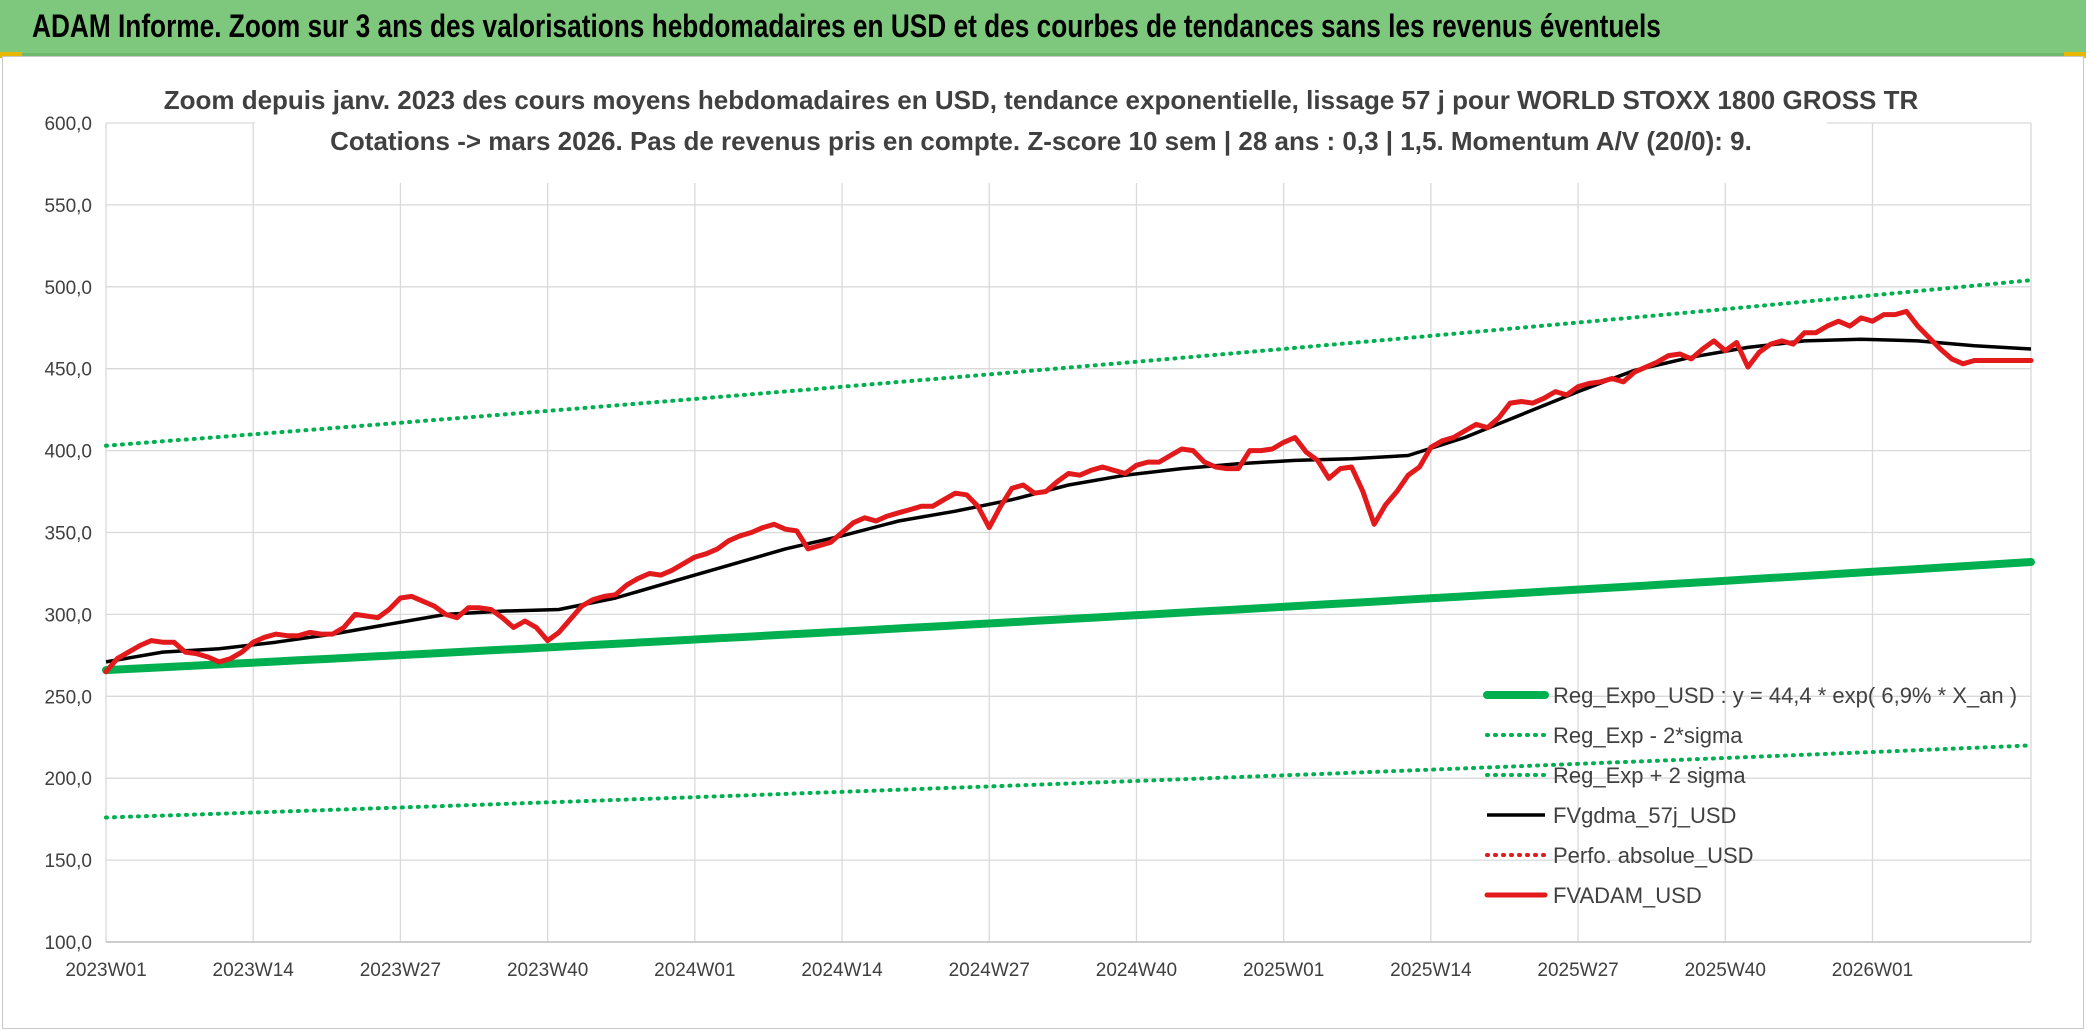  I want to click on y-tick-label: 100,0, so click(68, 943).